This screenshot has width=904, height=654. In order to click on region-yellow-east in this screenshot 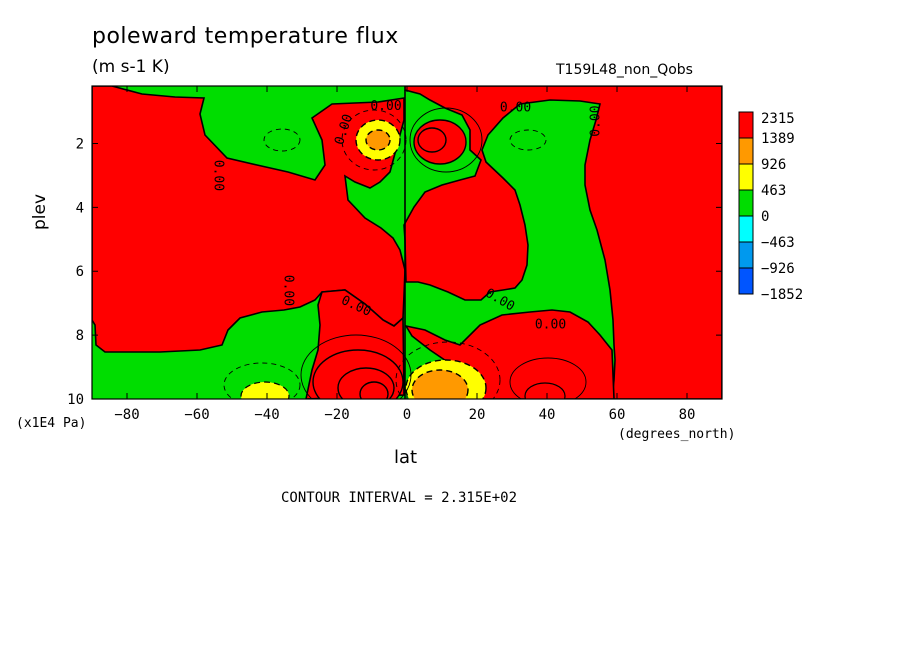, I will do `click(545, 390)`.